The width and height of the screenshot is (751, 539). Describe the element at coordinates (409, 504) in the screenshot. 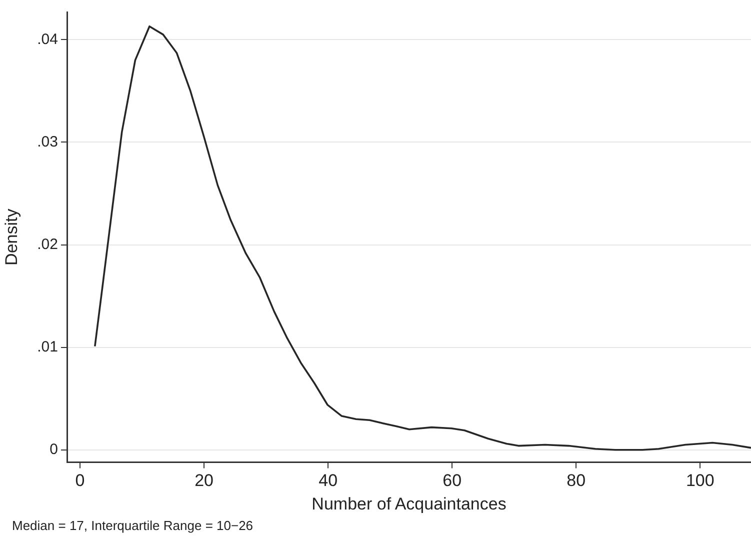

I see `x-axis-title: Number of Acquaintances` at that location.